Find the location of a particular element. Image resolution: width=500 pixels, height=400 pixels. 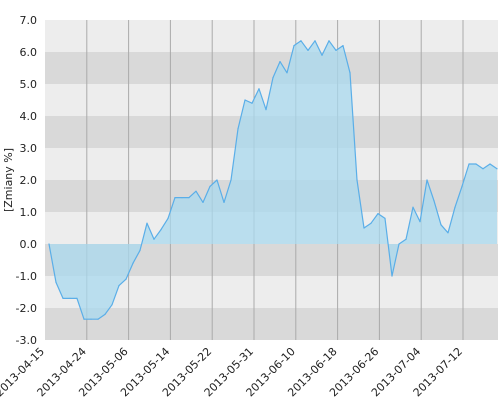

y-tick-label: -3.0 is located at coordinates (26, 340).